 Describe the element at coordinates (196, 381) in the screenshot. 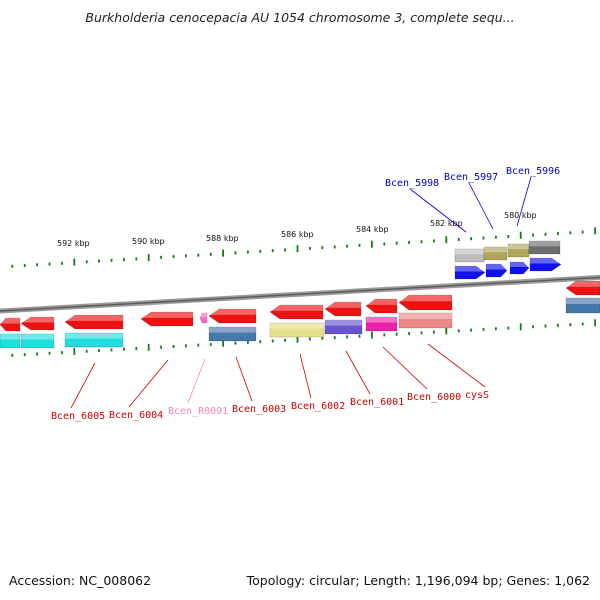

I see `callout-line` at that location.